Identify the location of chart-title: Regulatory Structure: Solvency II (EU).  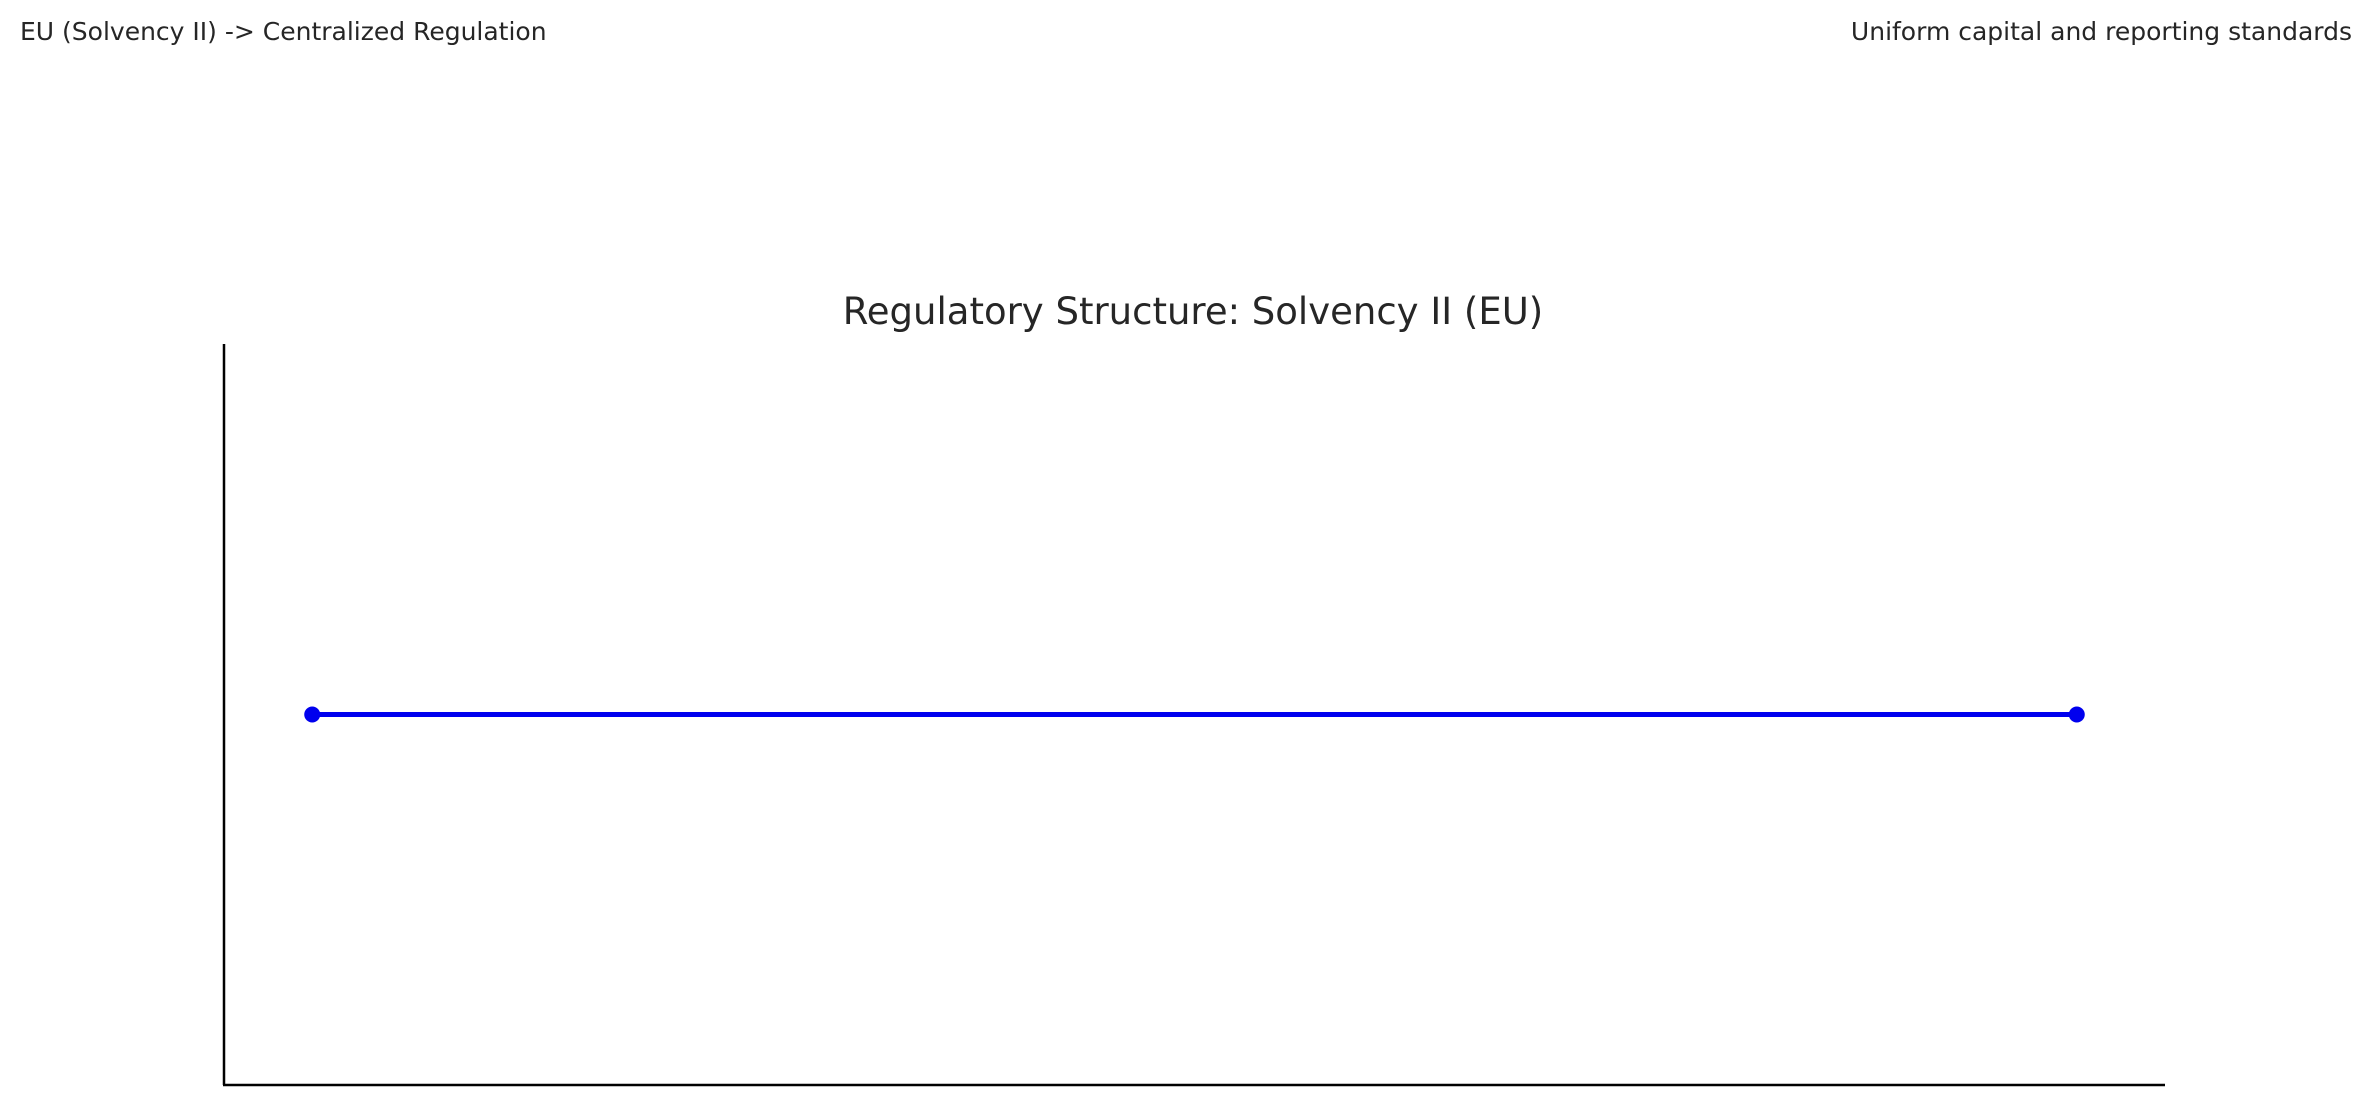
(1193, 311).